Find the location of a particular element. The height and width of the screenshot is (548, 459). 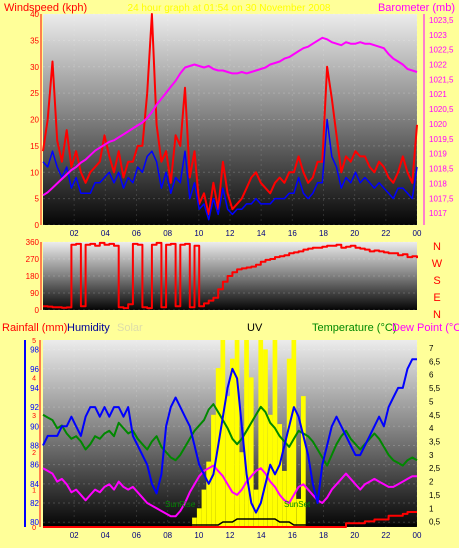

rain-tick-label: 3 is located at coordinates (34, 416).